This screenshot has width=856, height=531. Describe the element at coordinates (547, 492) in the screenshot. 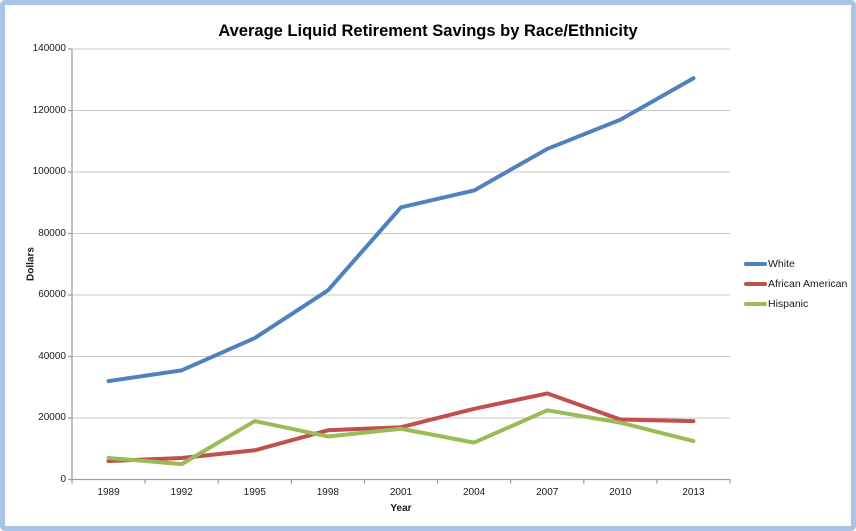

I see `x-tick-label: 2007` at that location.